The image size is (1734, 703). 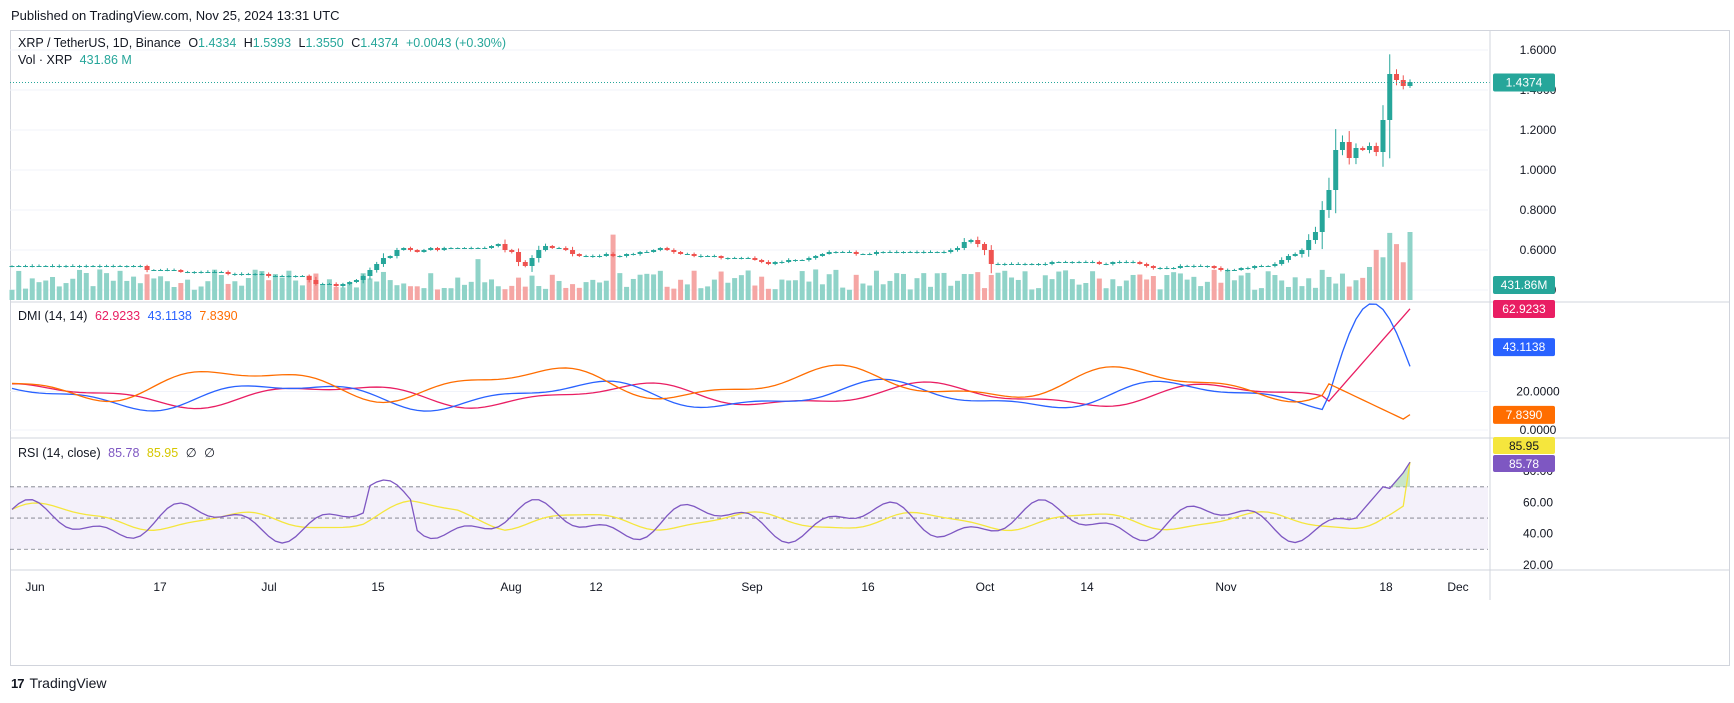 I want to click on symbol-label: XRP / TetherUS, 1D, Binance, so click(x=99, y=43).